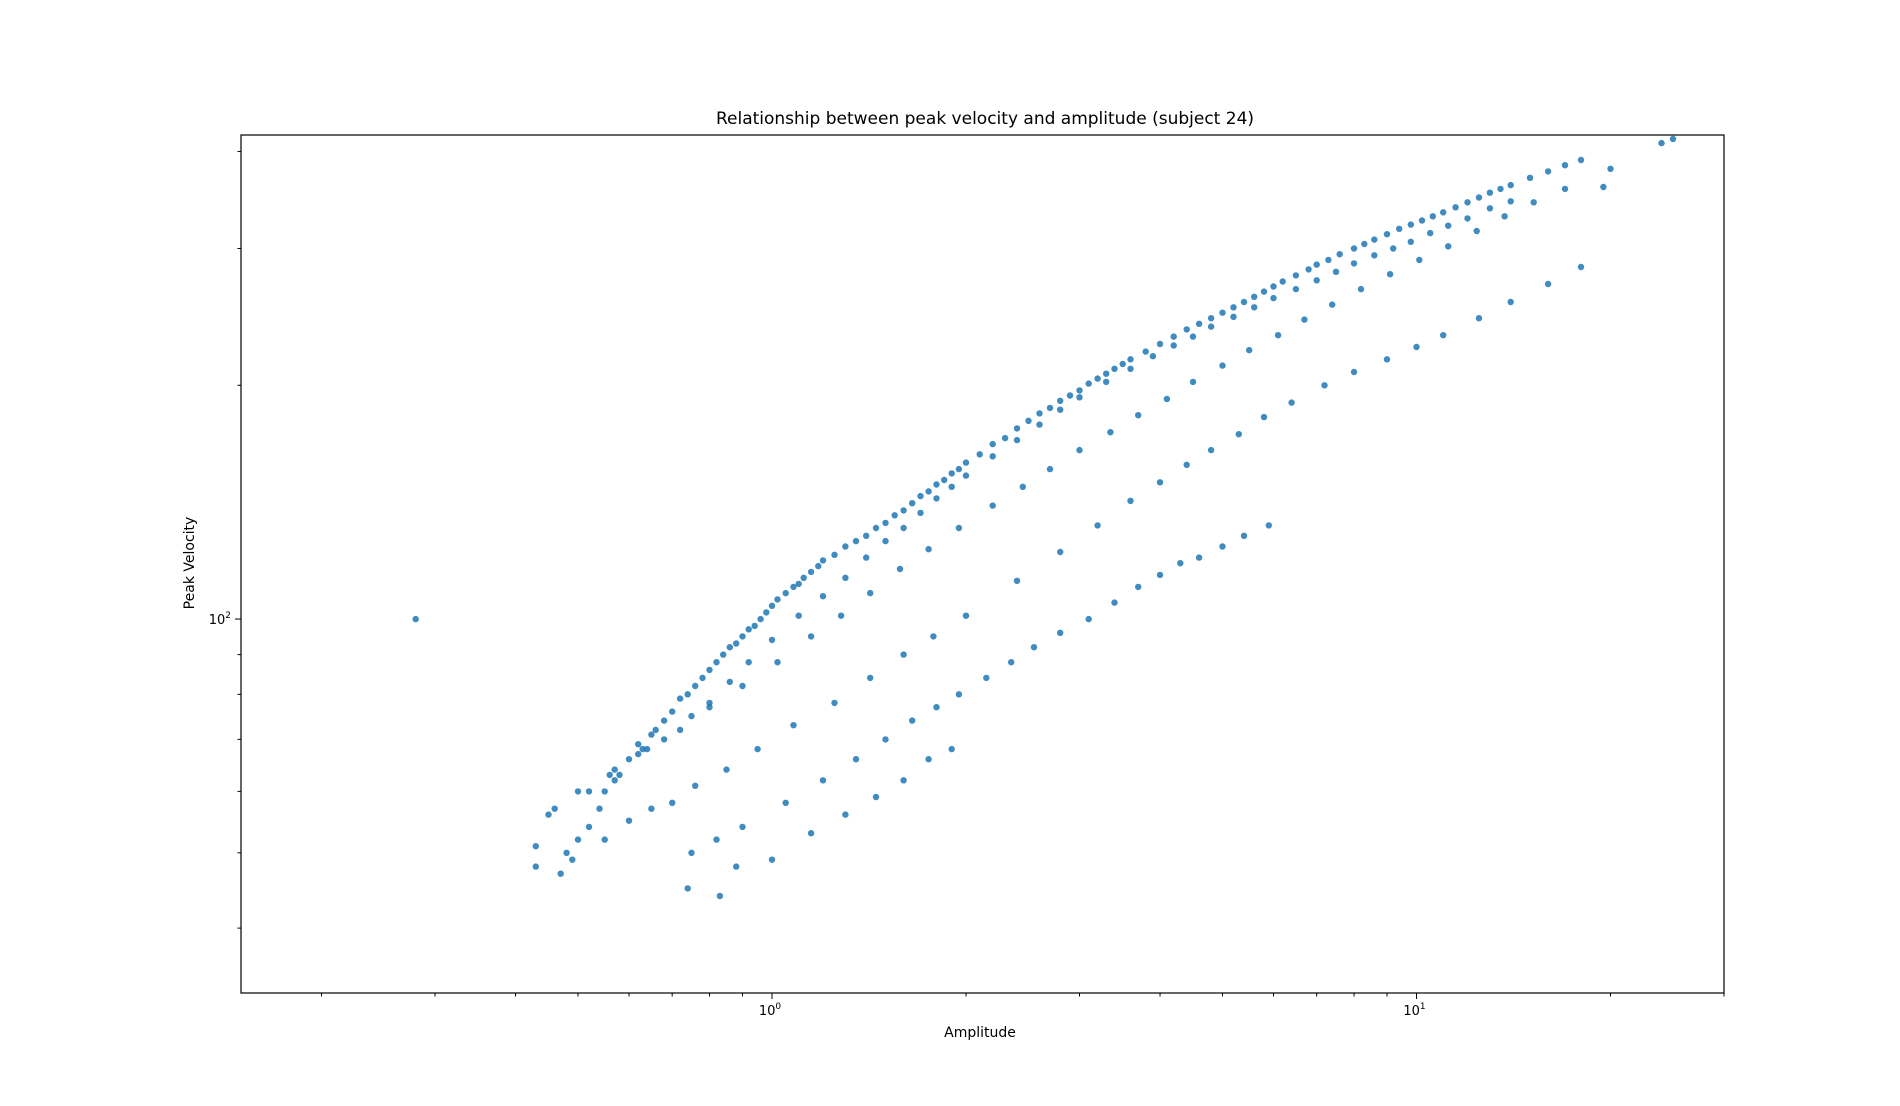  Describe the element at coordinates (1023, 1006) in the screenshot. I see `x-axis: 100 101` at that location.